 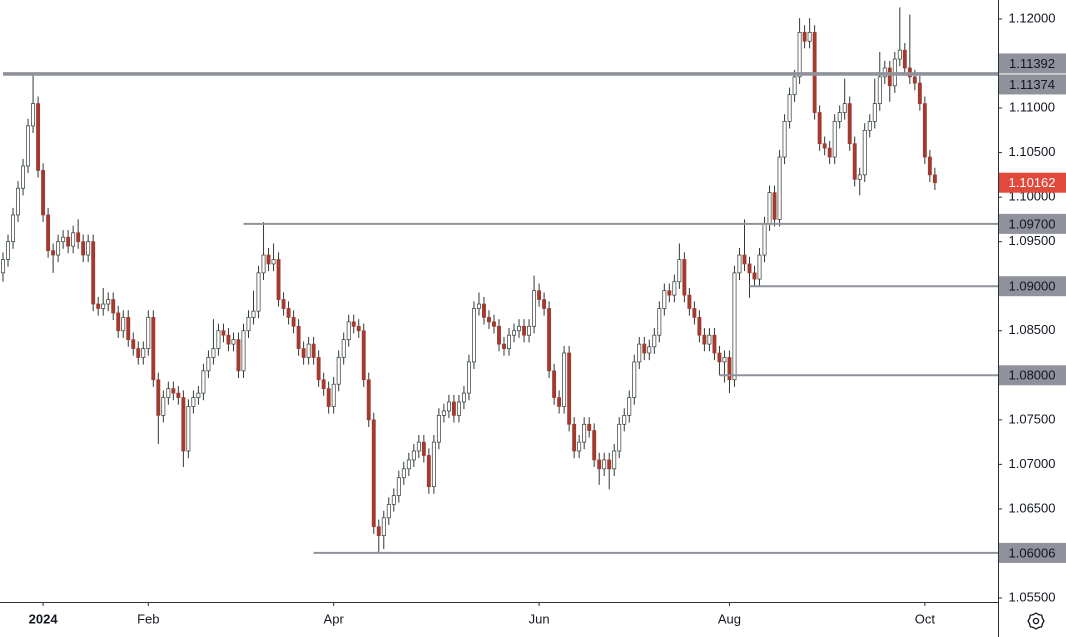 What do you see at coordinates (1032, 286) in the screenshot?
I see `level-label: 1.09000` at bounding box center [1032, 286].